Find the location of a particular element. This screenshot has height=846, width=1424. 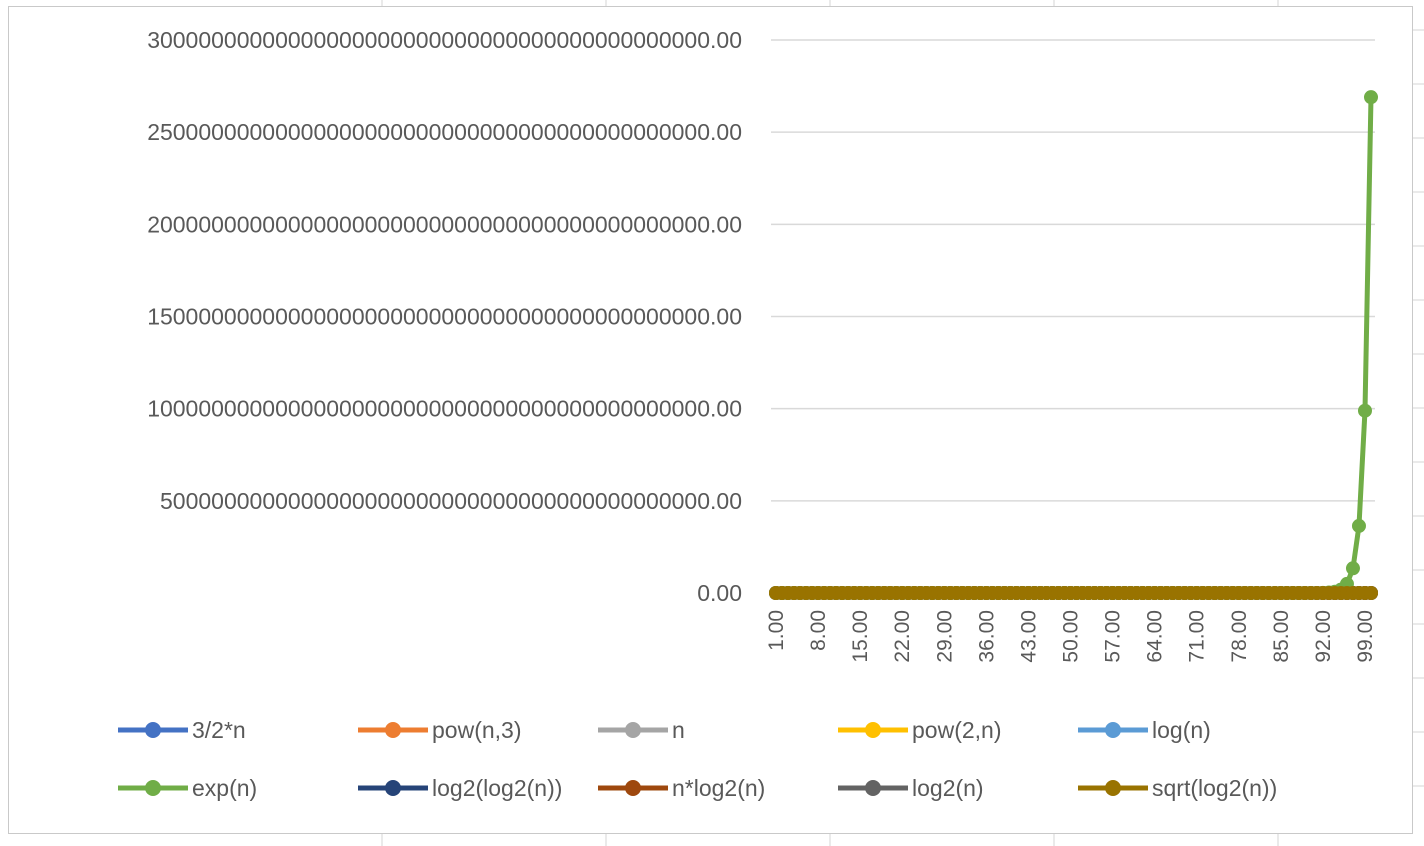

x-tick-label: 85.00 is located at coordinates (1281, 636).